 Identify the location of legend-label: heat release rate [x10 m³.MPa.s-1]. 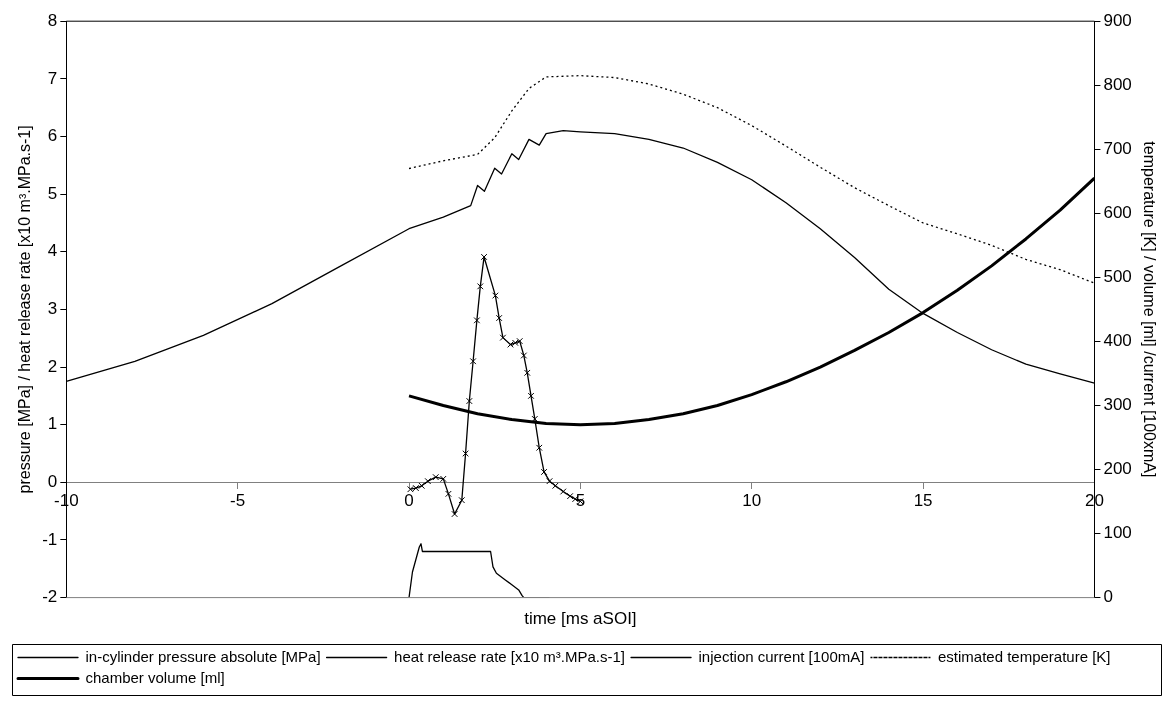
(510, 656).